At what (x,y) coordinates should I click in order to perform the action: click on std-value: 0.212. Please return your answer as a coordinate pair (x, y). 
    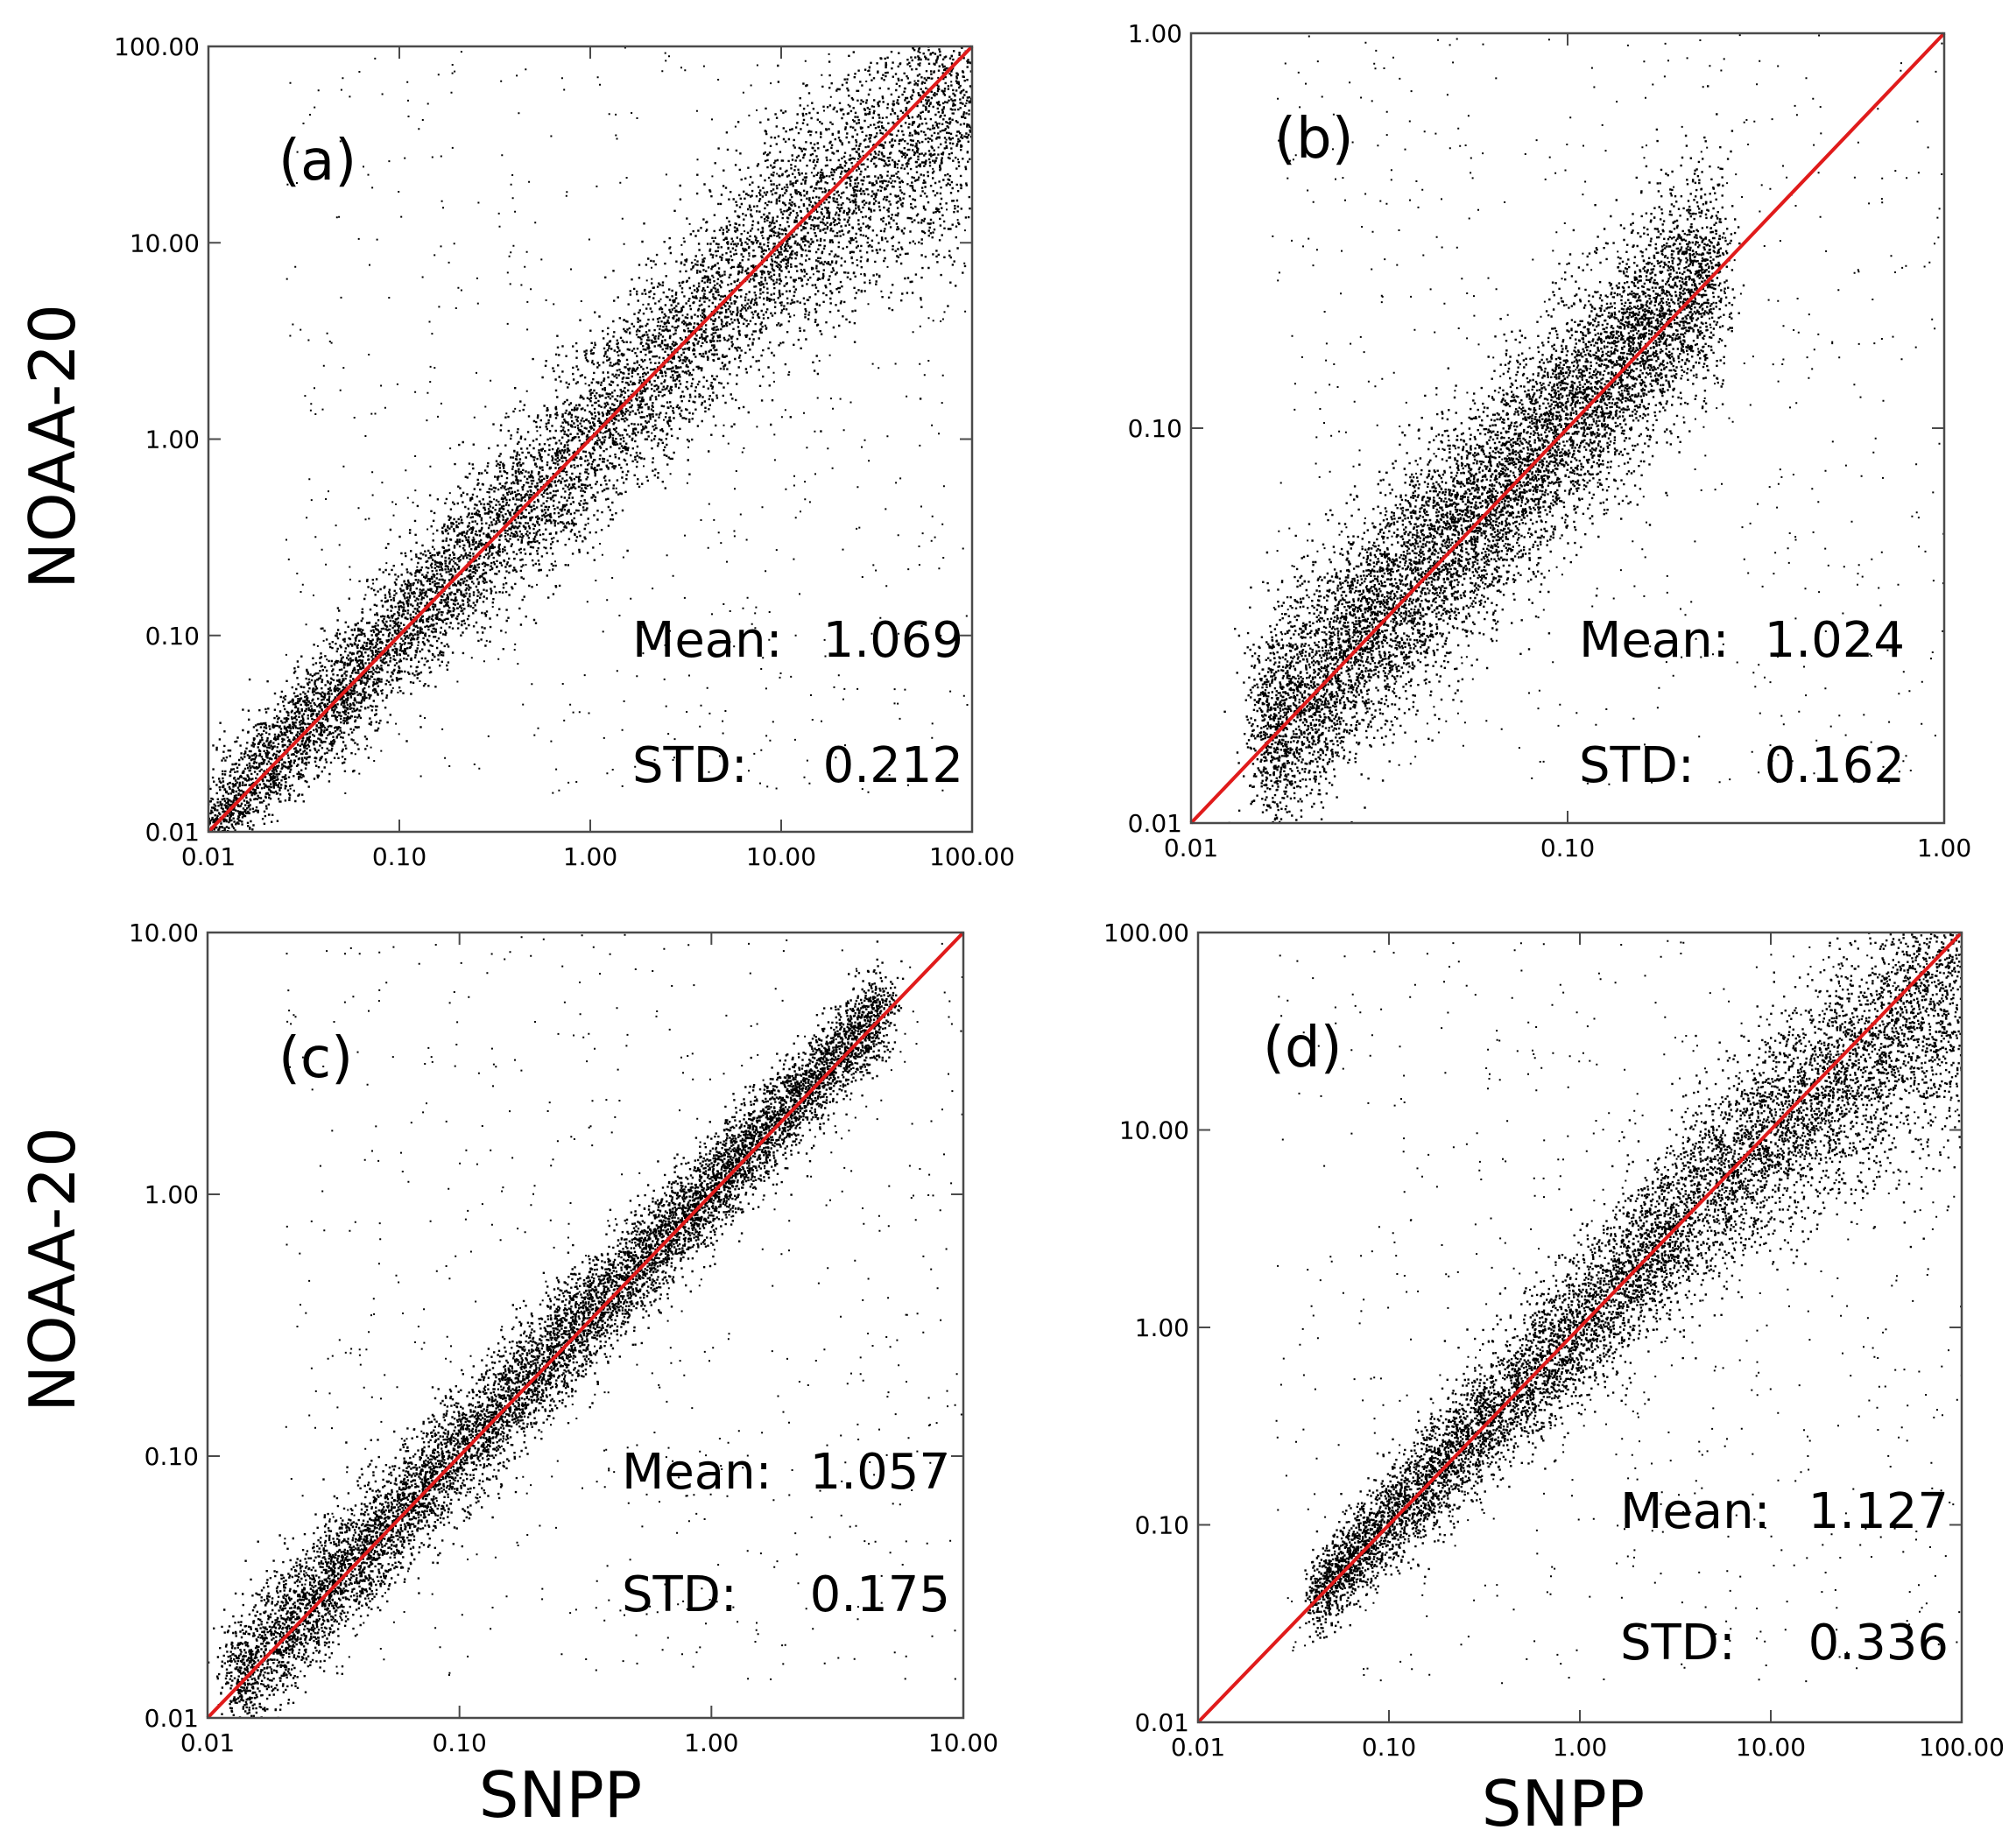
    Looking at the image, I should click on (893, 765).